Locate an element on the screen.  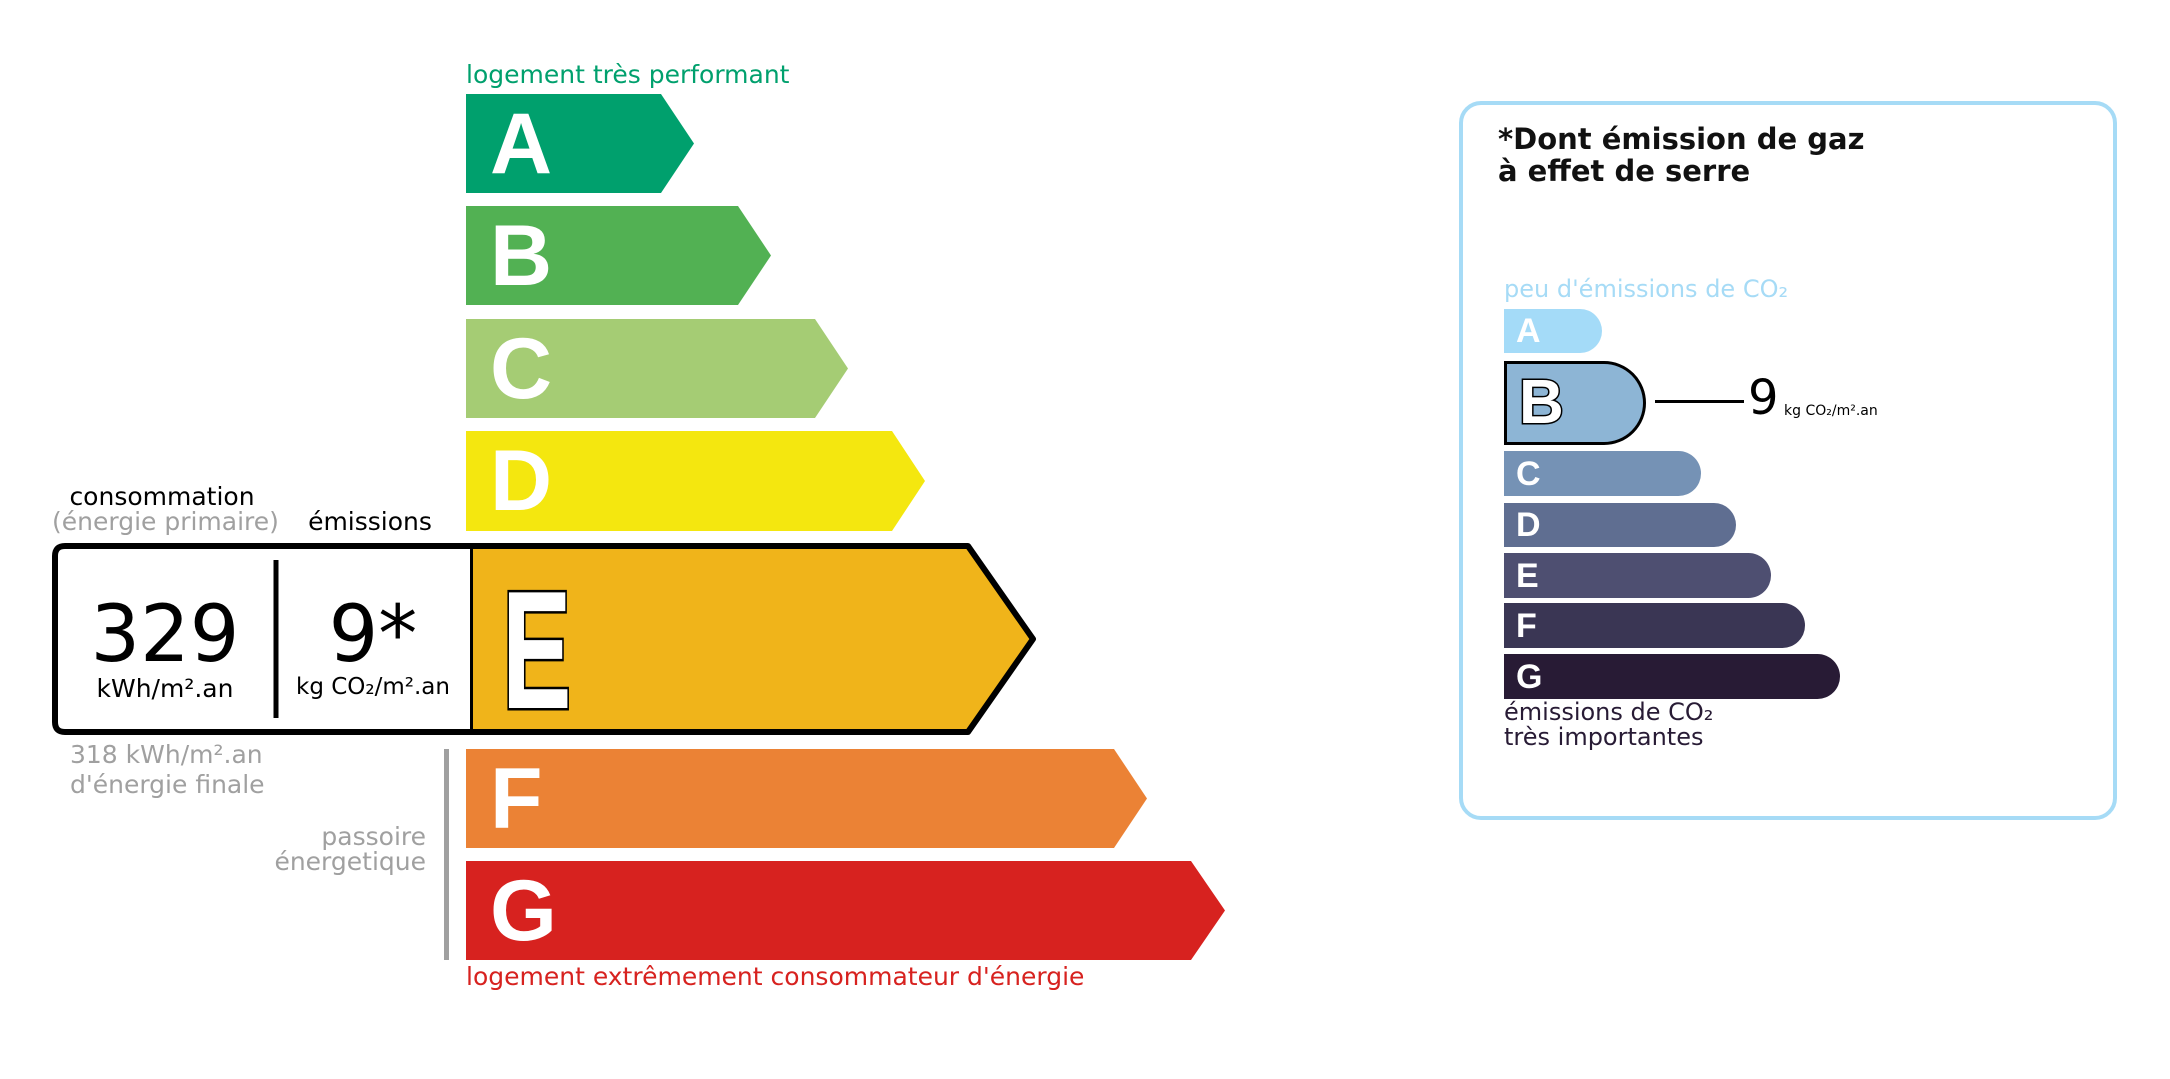
ghg-title: *Dont émission de gaz à effet de serre is located at coordinates (1681, 155).